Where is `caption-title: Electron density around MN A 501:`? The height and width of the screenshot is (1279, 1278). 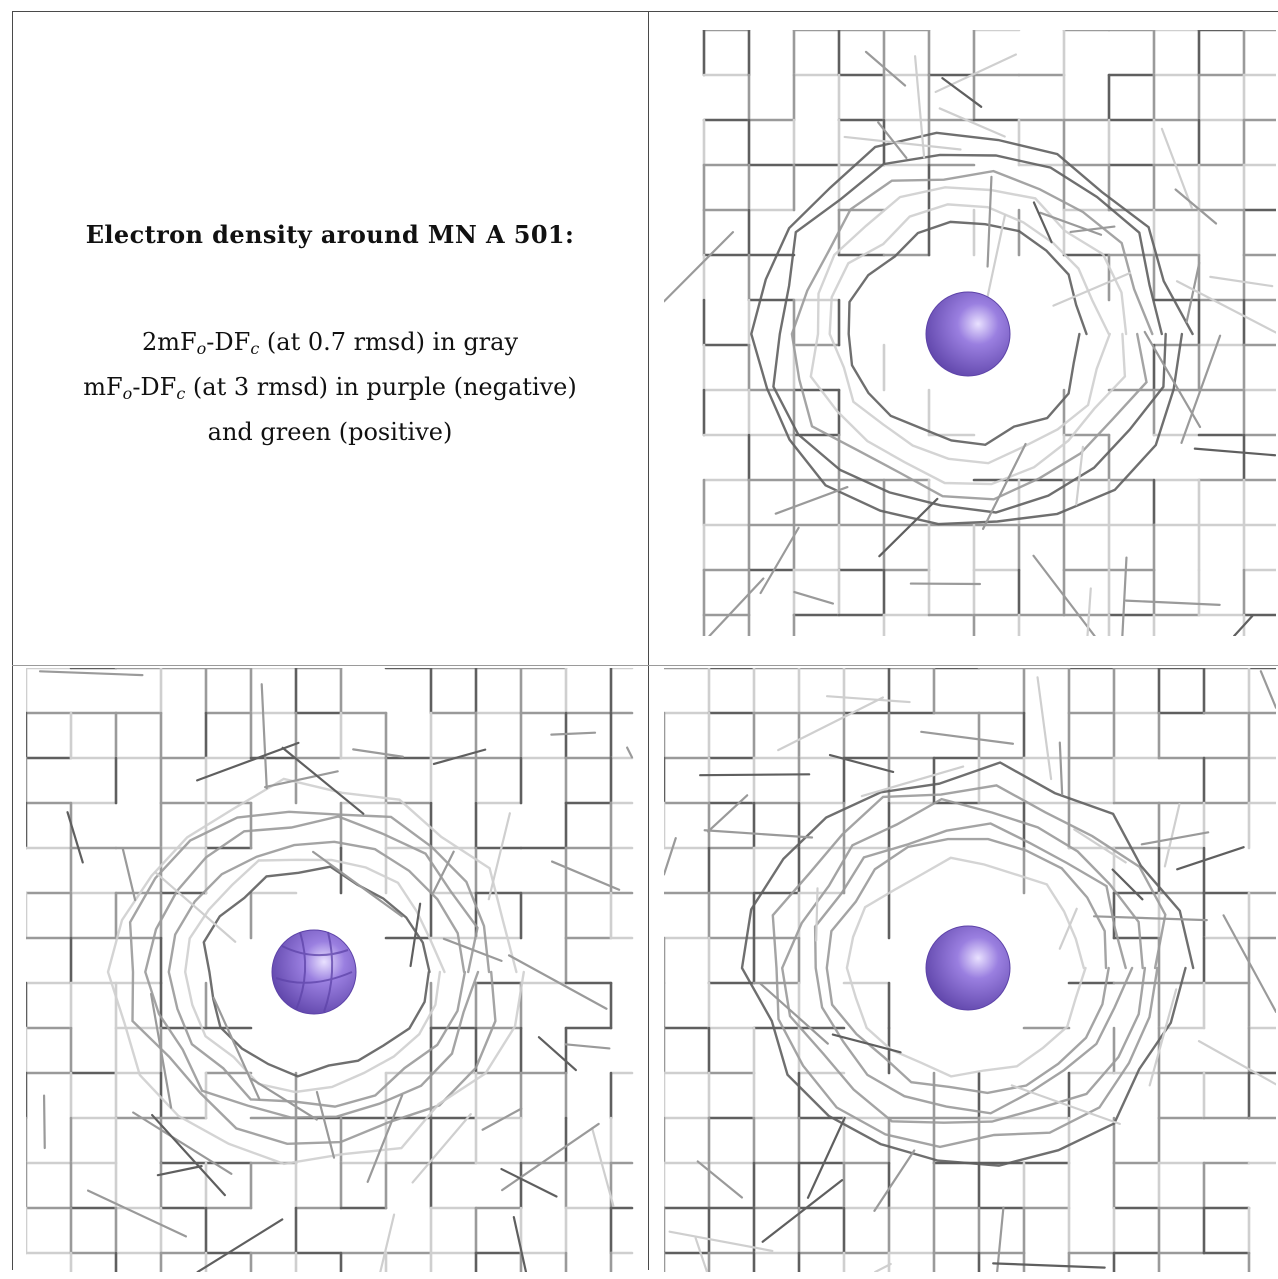 caption-title: Electron density around MN A 501: is located at coordinates (330, 234).